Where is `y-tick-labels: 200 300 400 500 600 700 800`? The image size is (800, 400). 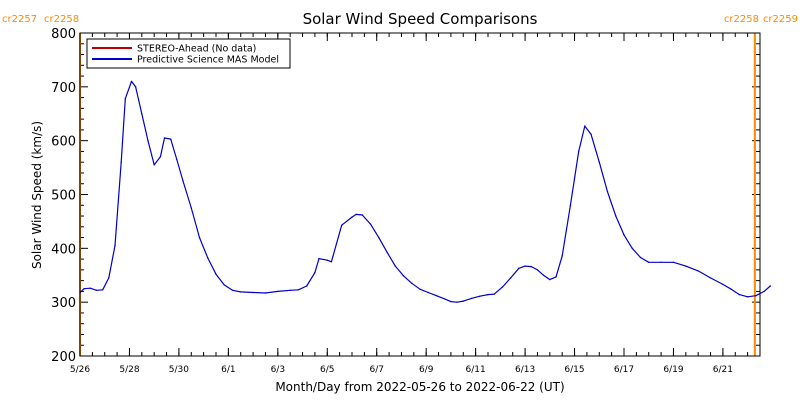 y-tick-labels: 200 300 400 500 600 700 800 is located at coordinates (63, 196).